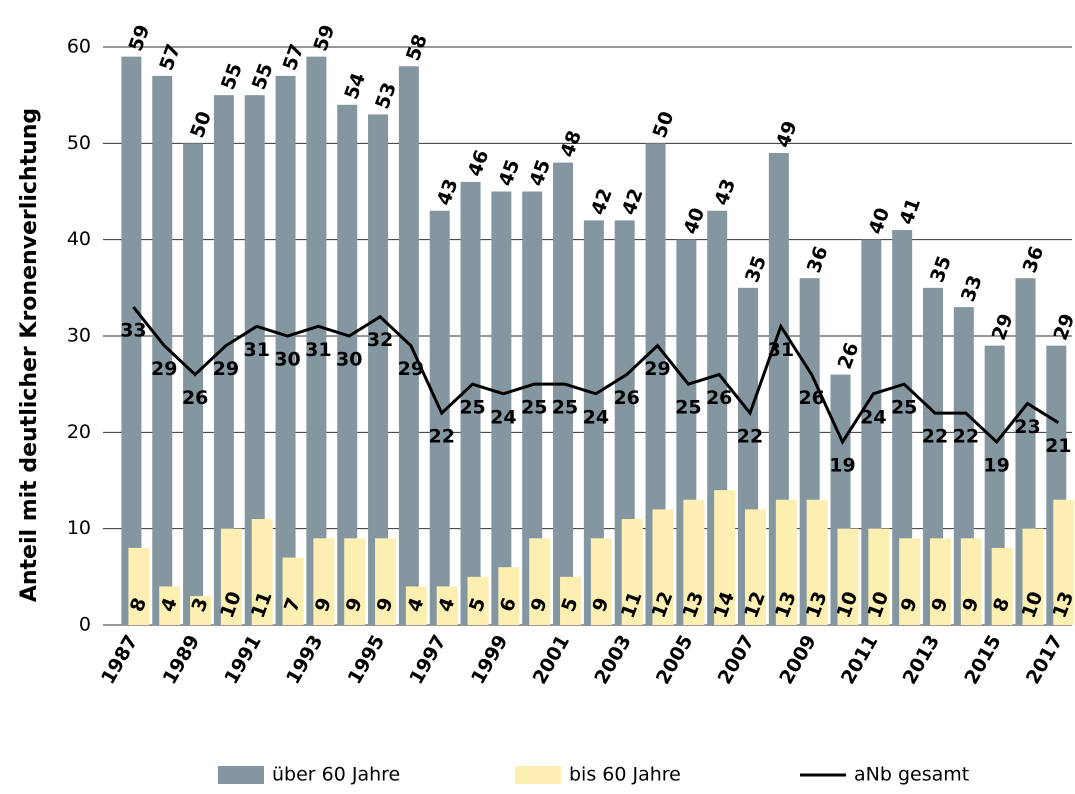 The height and width of the screenshot is (794, 1075). What do you see at coordinates (1027, 427) in the screenshot?
I see `value-label: 23` at bounding box center [1027, 427].